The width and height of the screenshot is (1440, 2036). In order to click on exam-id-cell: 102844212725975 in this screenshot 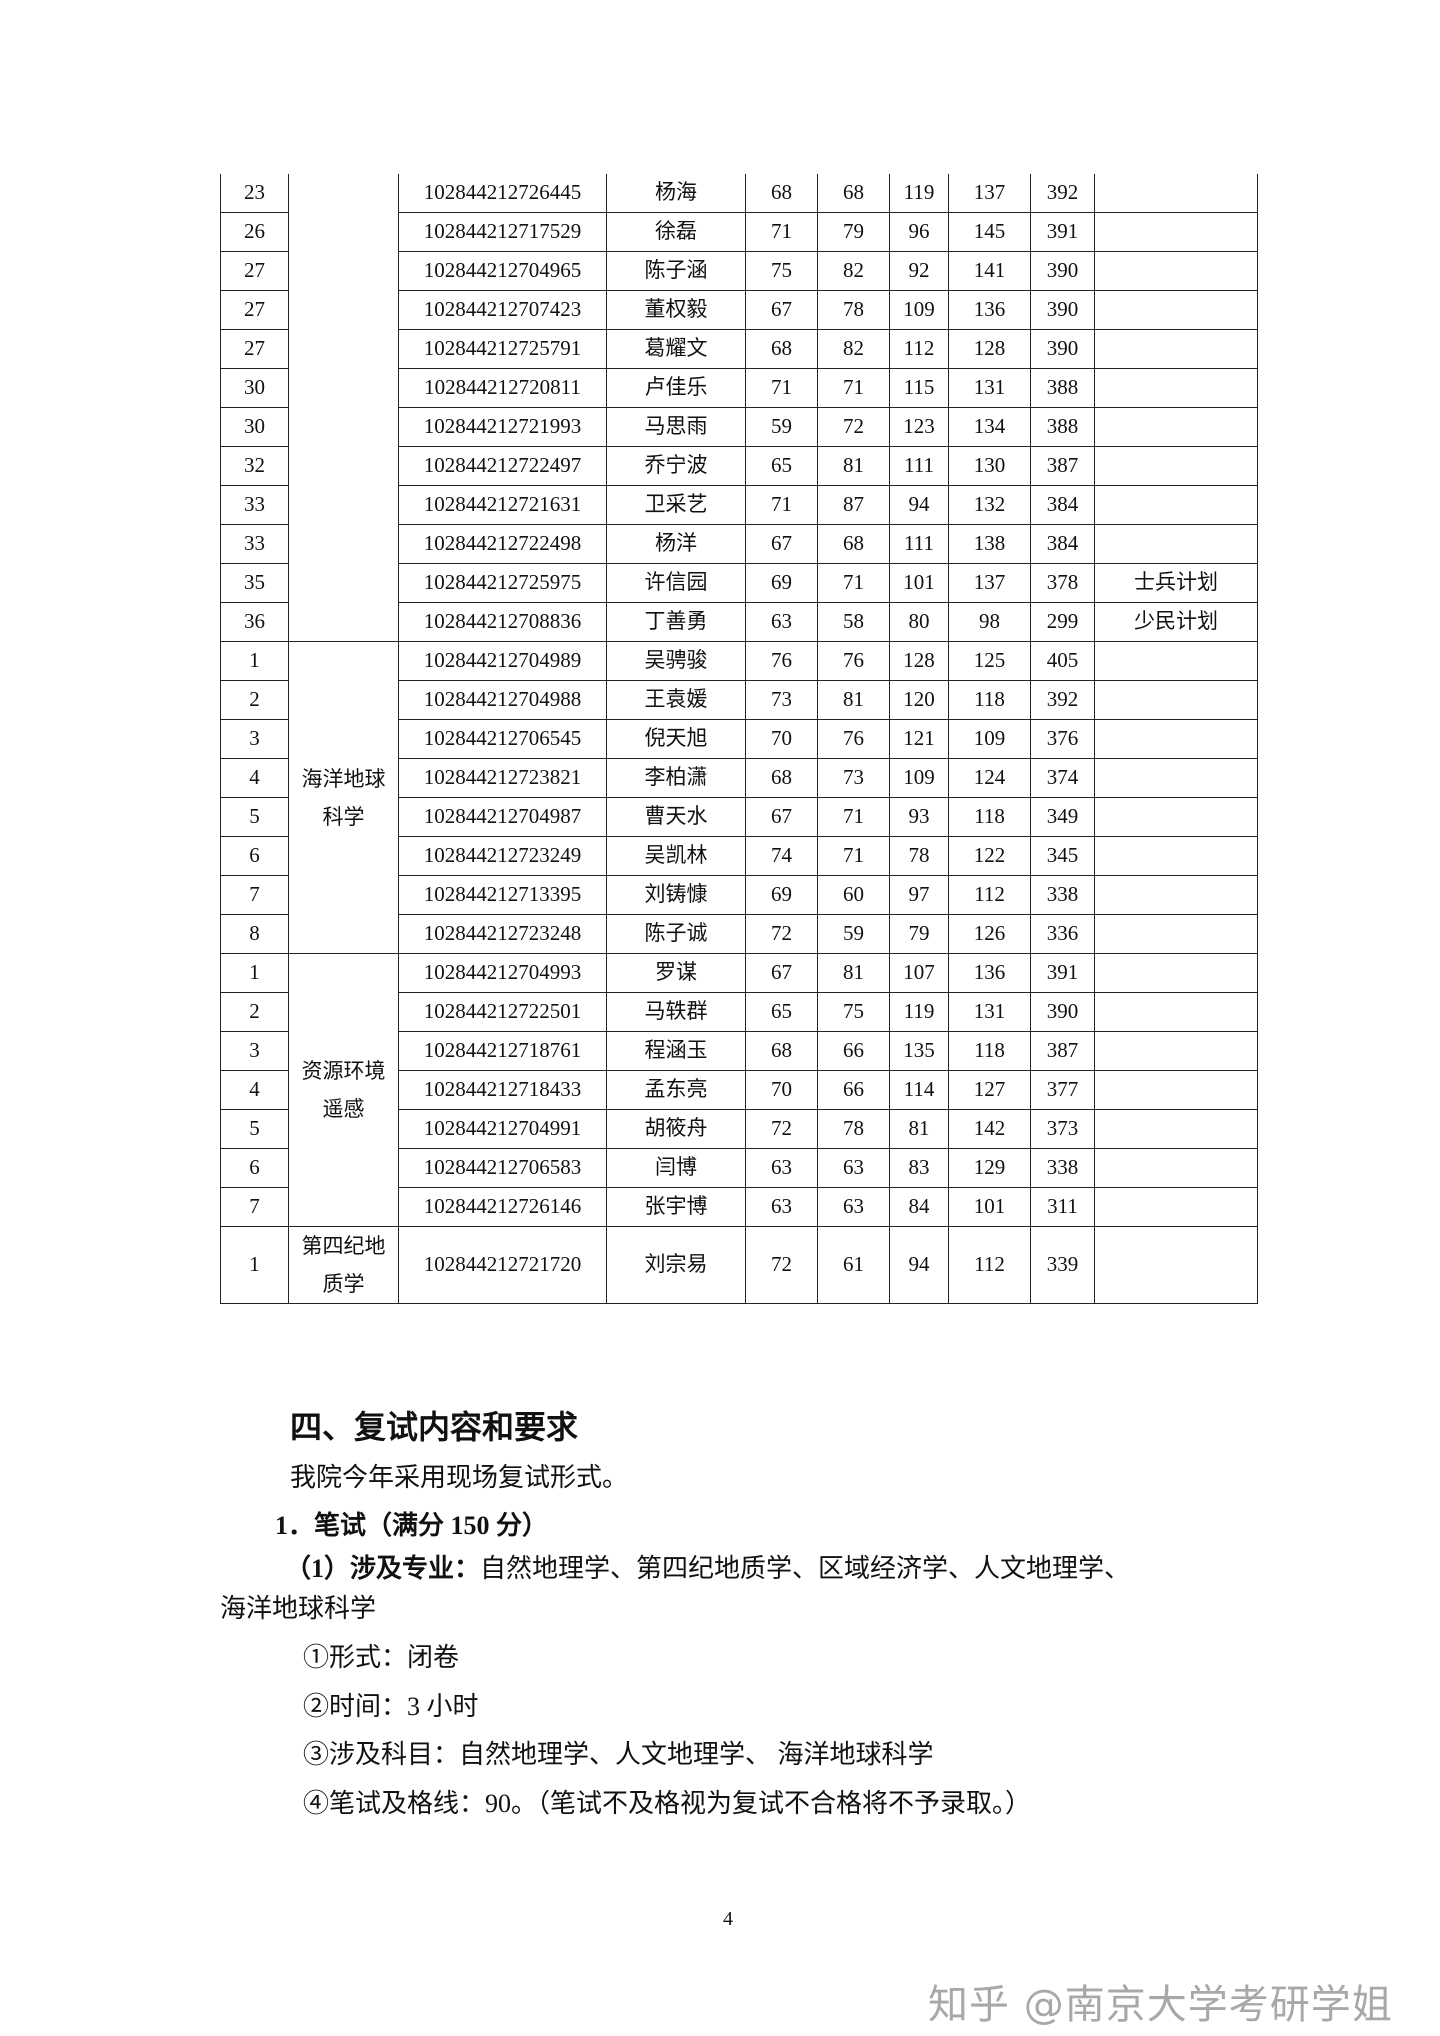, I will do `click(502, 583)`.